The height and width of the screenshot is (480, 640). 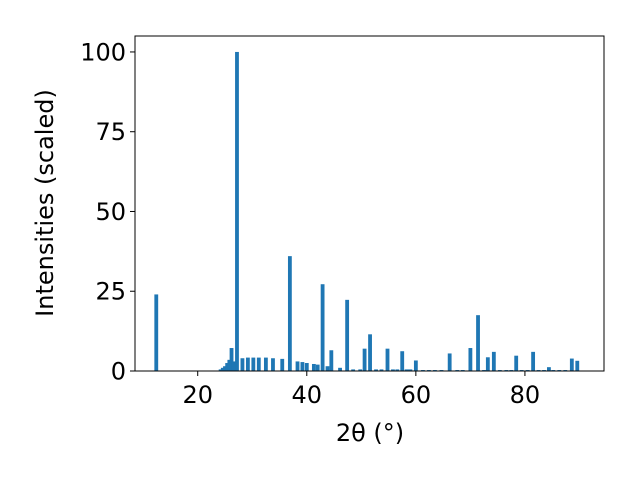 What do you see at coordinates (361, 390) in the screenshot?
I see `x-axis-ticks: 20 40 60 80` at bounding box center [361, 390].